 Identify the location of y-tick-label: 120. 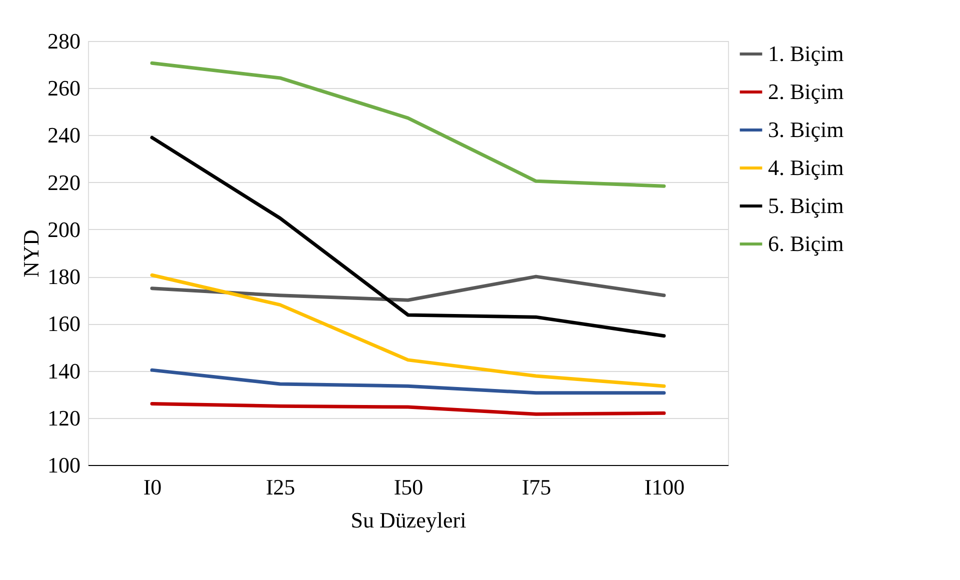
(64, 417).